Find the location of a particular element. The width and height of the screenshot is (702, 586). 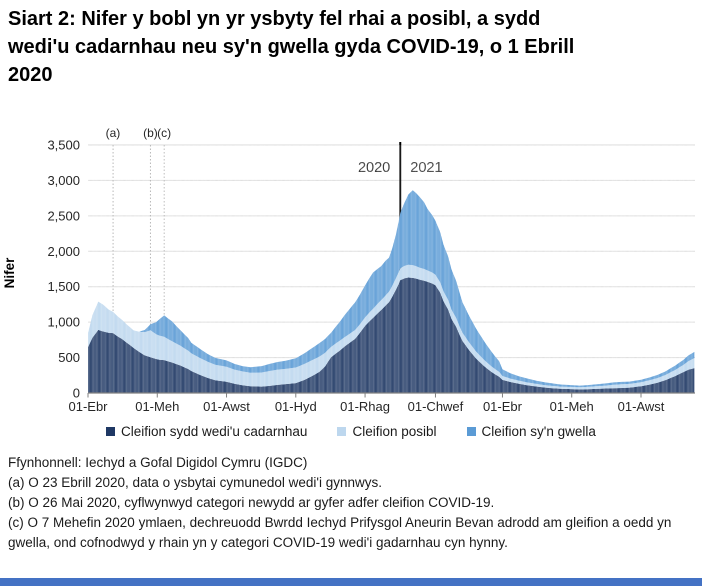

svg-text: Nifer is located at coordinates (9, 273).